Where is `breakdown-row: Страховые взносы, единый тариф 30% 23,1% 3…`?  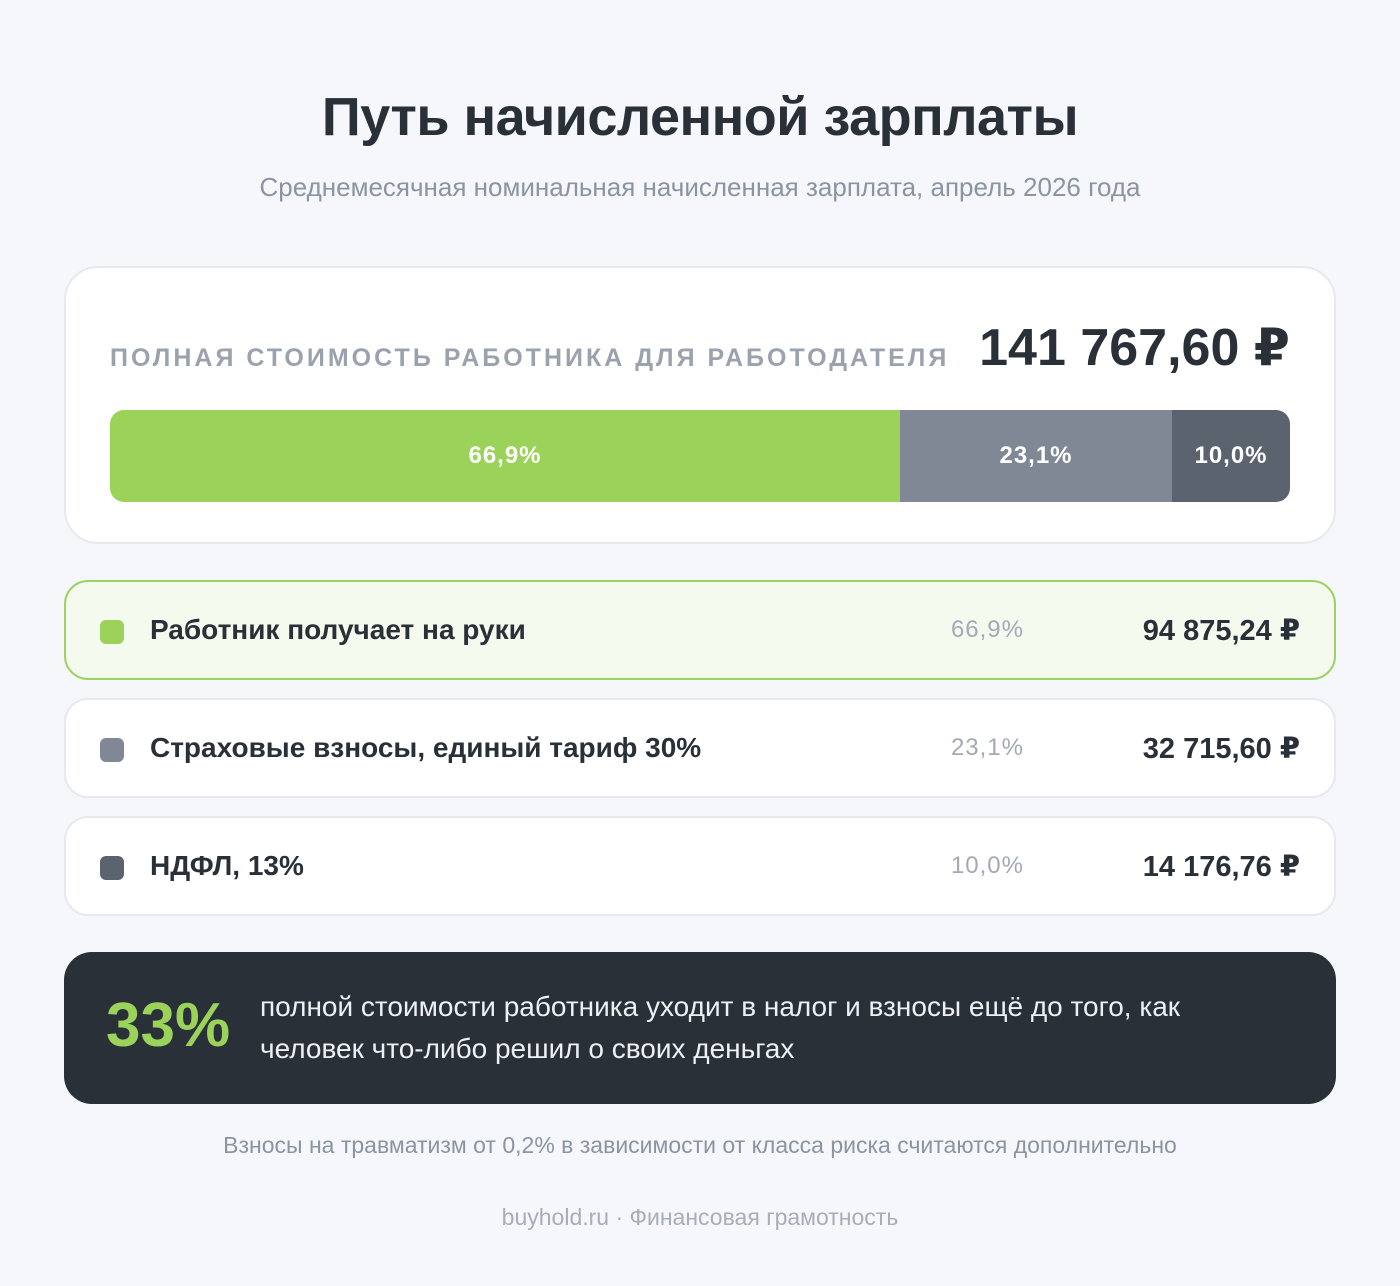
breakdown-row: Страховые взносы, единый тариф 30% 23,1% 3… is located at coordinates (700, 748).